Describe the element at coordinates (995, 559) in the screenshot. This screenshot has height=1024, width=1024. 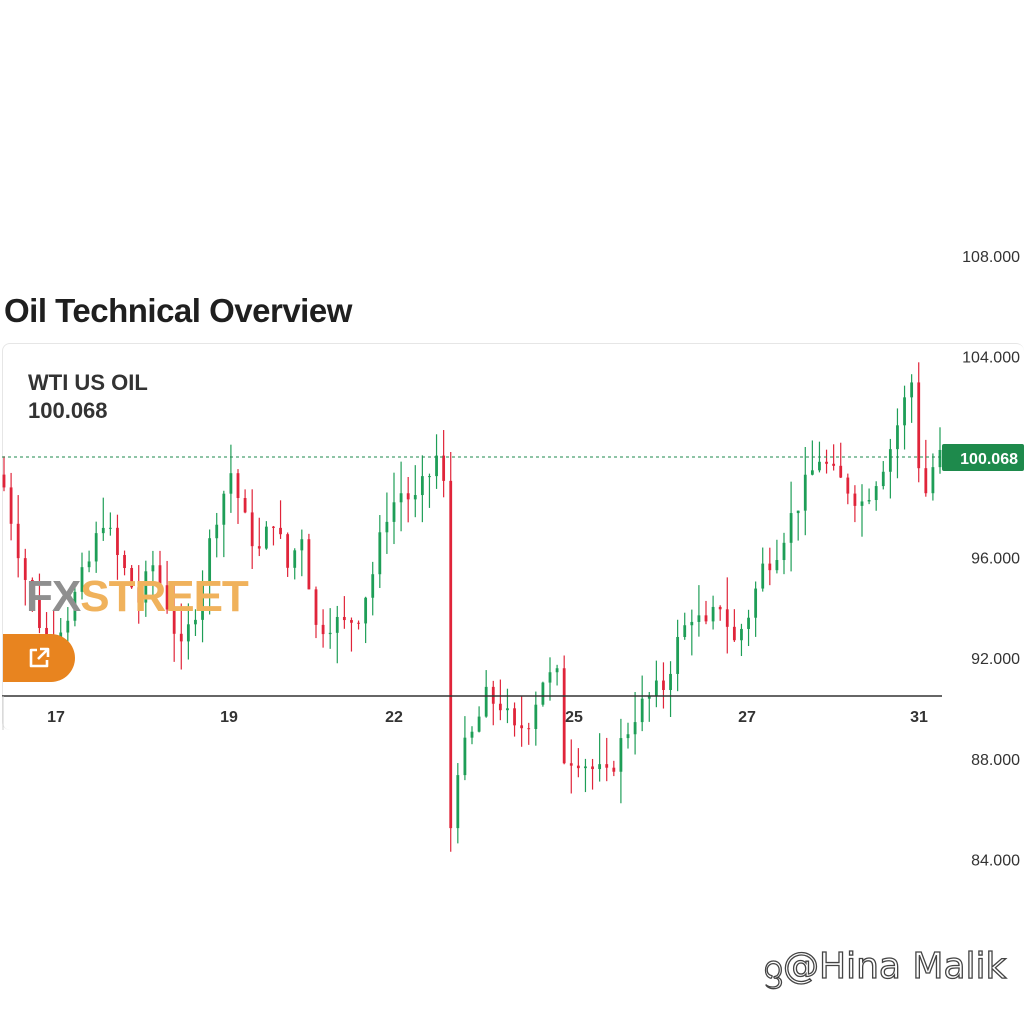
I see `y-tick-label: 96.000` at that location.